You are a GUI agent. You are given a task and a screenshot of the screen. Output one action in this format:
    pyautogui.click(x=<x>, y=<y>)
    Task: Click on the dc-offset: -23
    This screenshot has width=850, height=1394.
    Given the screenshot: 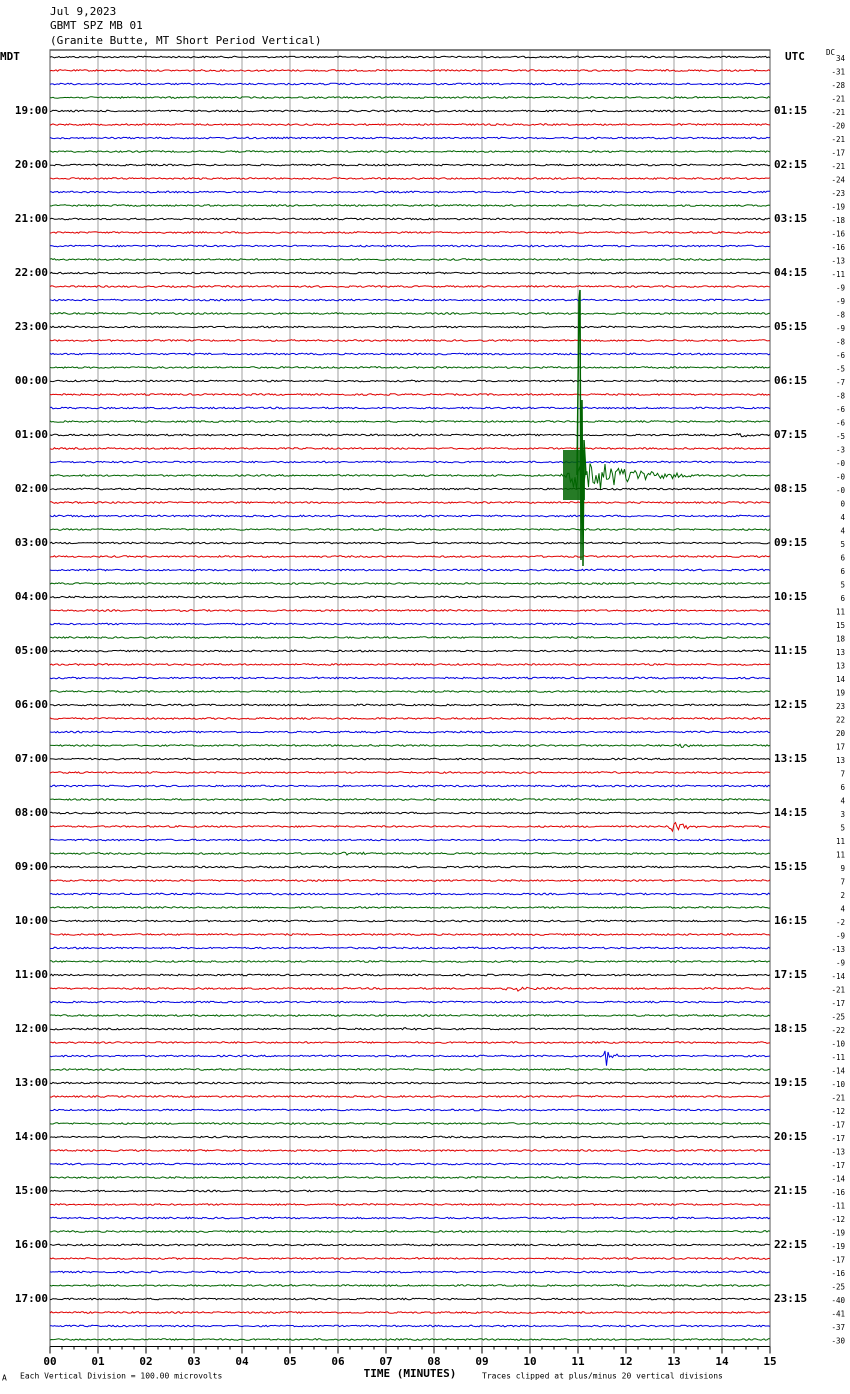 What is the action you would take?
    pyautogui.click(x=838, y=193)
    